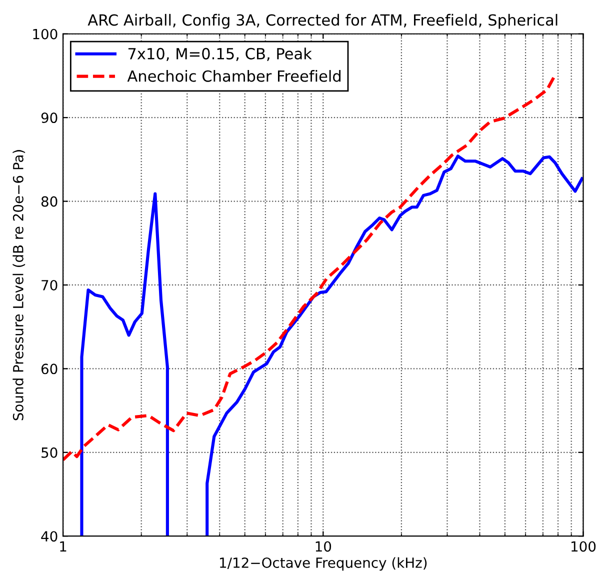 This screenshot has width=612, height=584. What do you see at coordinates (49, 118) in the screenshot?
I see `y-tick-label: 90` at bounding box center [49, 118].